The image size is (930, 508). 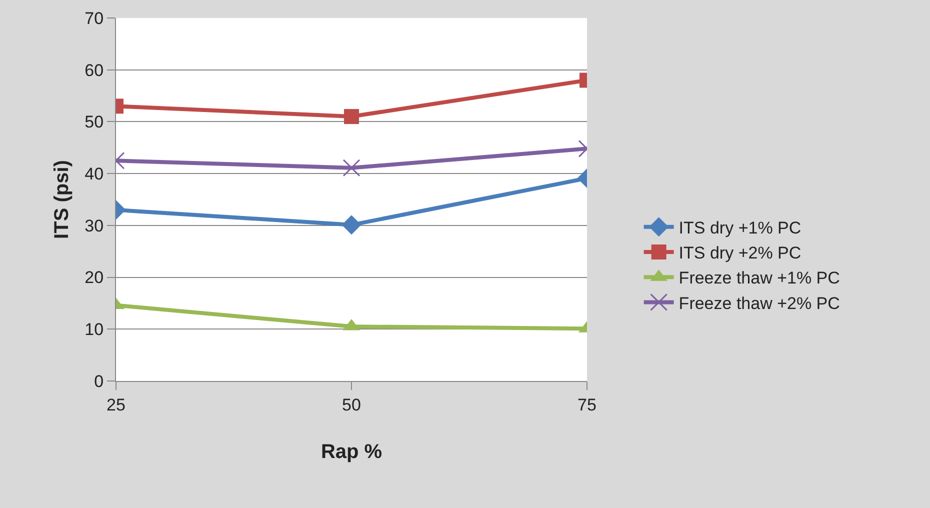 What do you see at coordinates (99, 381) in the screenshot?
I see `y-tick-label: 0` at bounding box center [99, 381].